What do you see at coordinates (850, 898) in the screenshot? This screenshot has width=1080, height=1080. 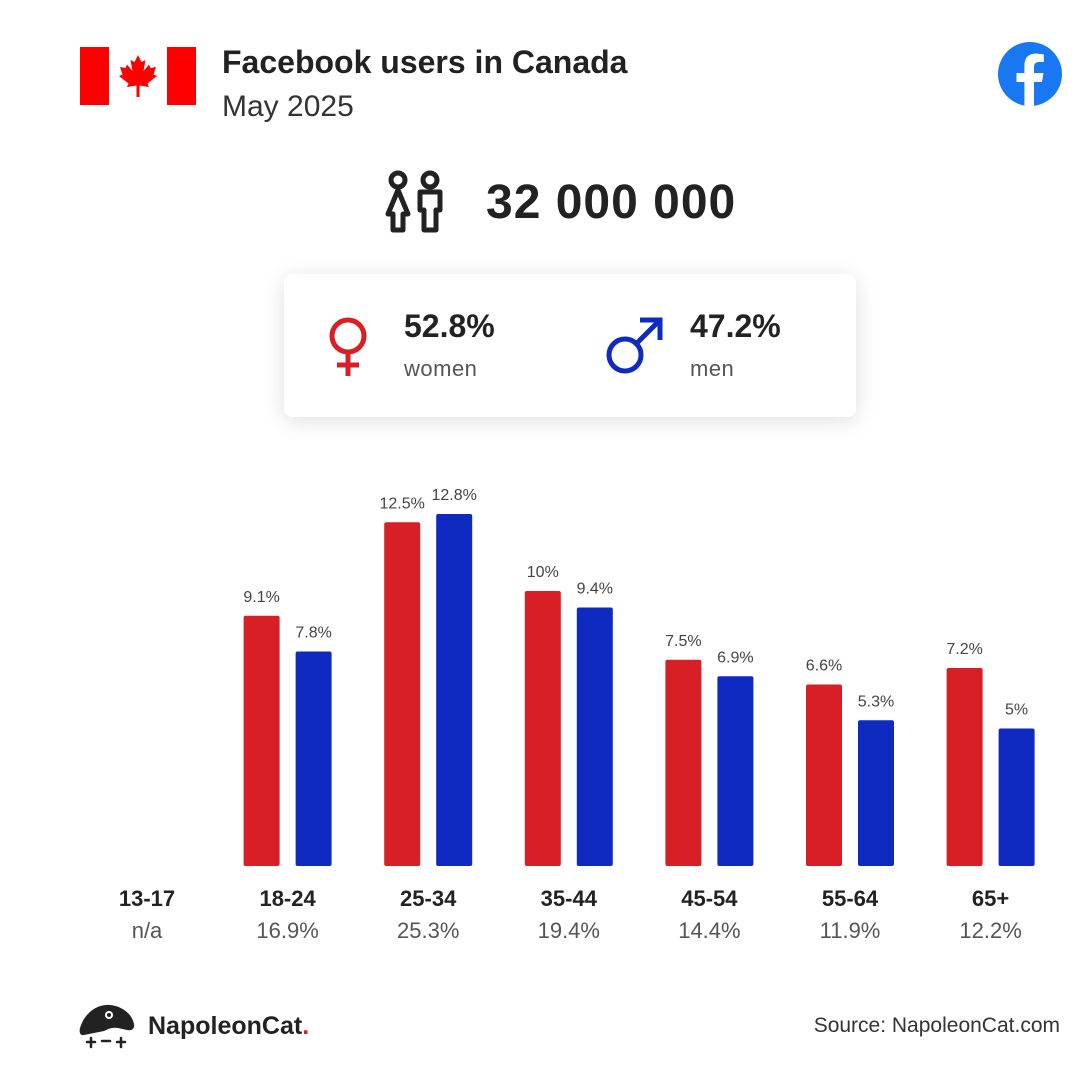 I see `age-group-label: 55-64` at bounding box center [850, 898].